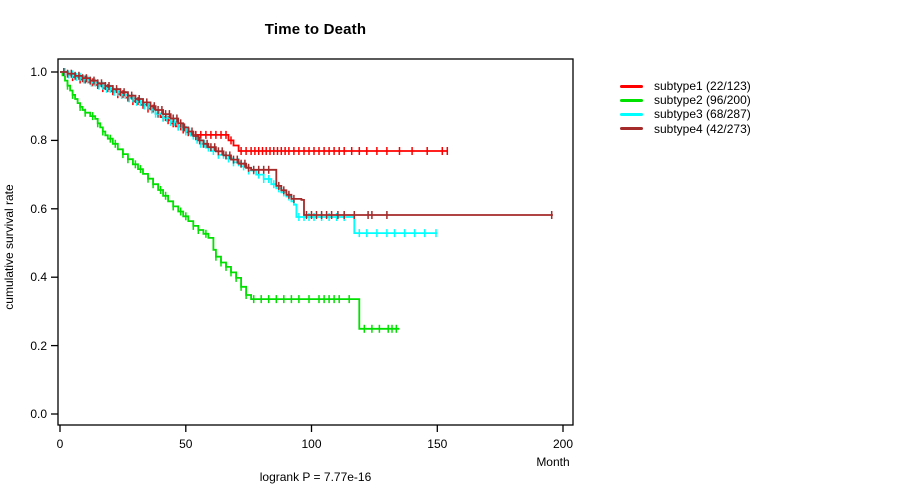 Image resolution: width=900 pixels, height=500 pixels. Describe the element at coordinates (38, 414) in the screenshot. I see `y-tick-label: 0.0` at that location.